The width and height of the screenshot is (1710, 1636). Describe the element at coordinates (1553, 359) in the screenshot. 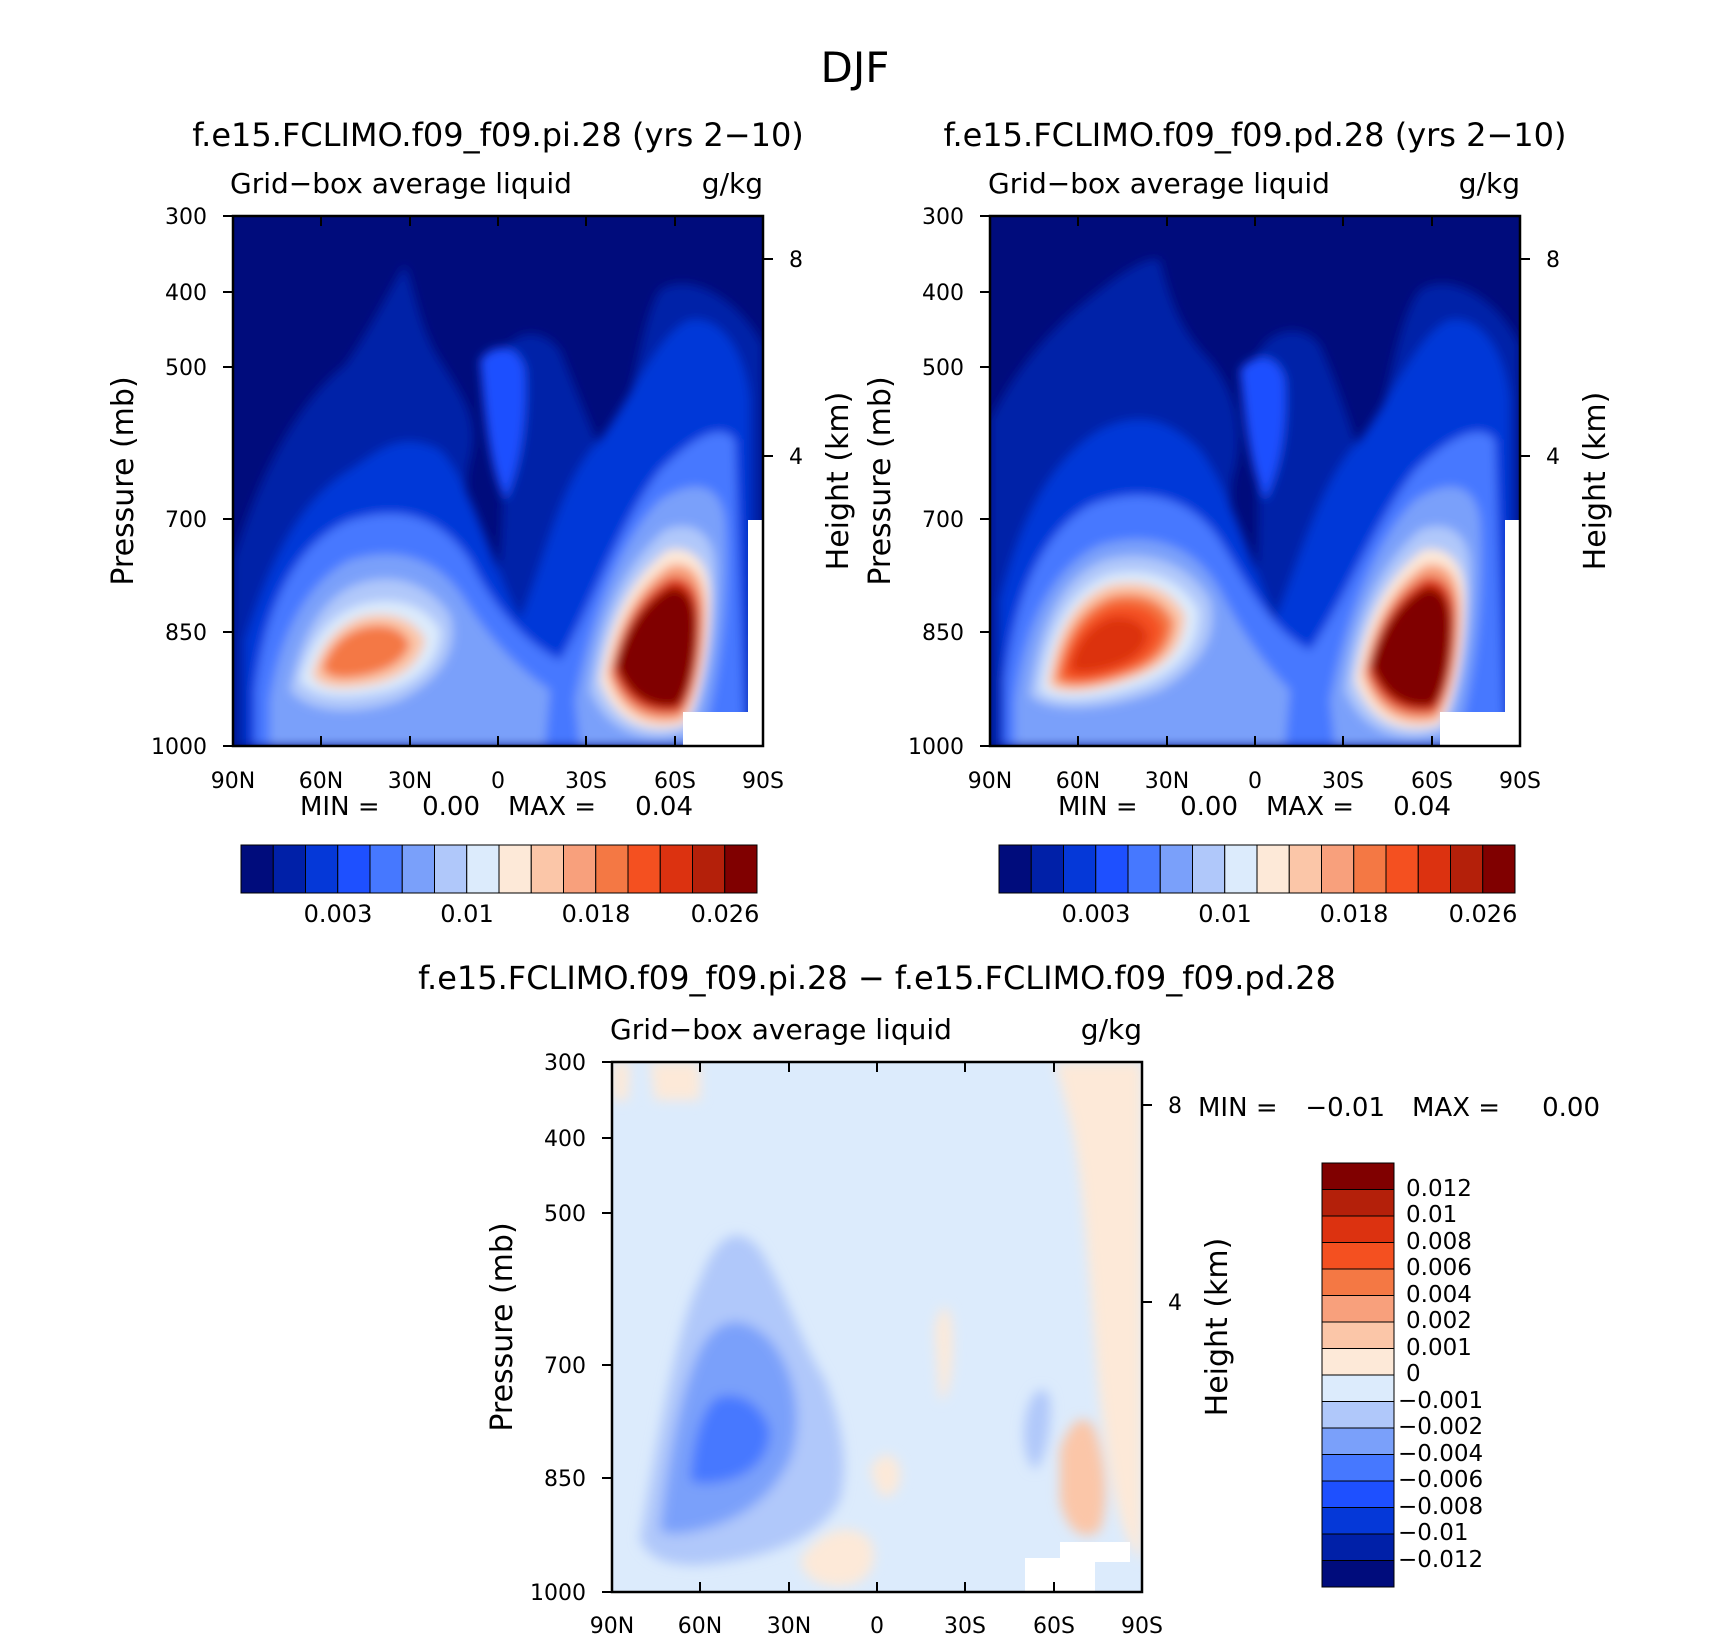

I see `panel-pd-right-tick-labels: 8 4` at that location.